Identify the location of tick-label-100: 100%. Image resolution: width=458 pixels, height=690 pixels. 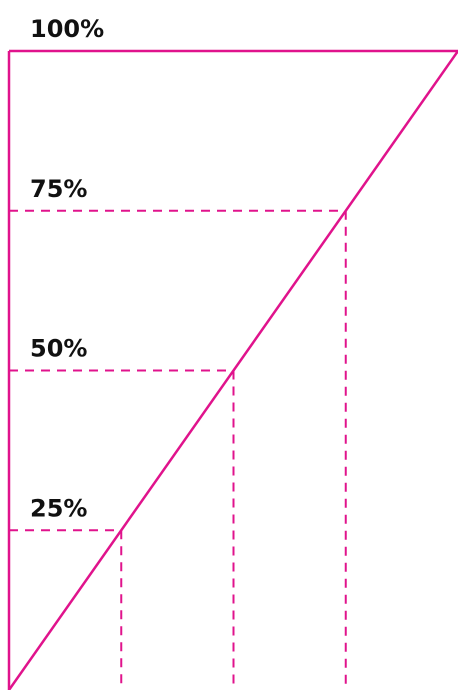
(67, 29).